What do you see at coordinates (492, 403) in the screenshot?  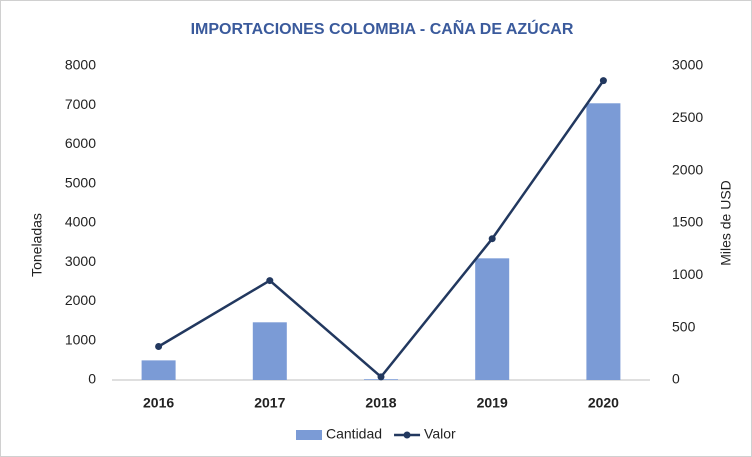 I see `x-tick-label: 2019` at bounding box center [492, 403].